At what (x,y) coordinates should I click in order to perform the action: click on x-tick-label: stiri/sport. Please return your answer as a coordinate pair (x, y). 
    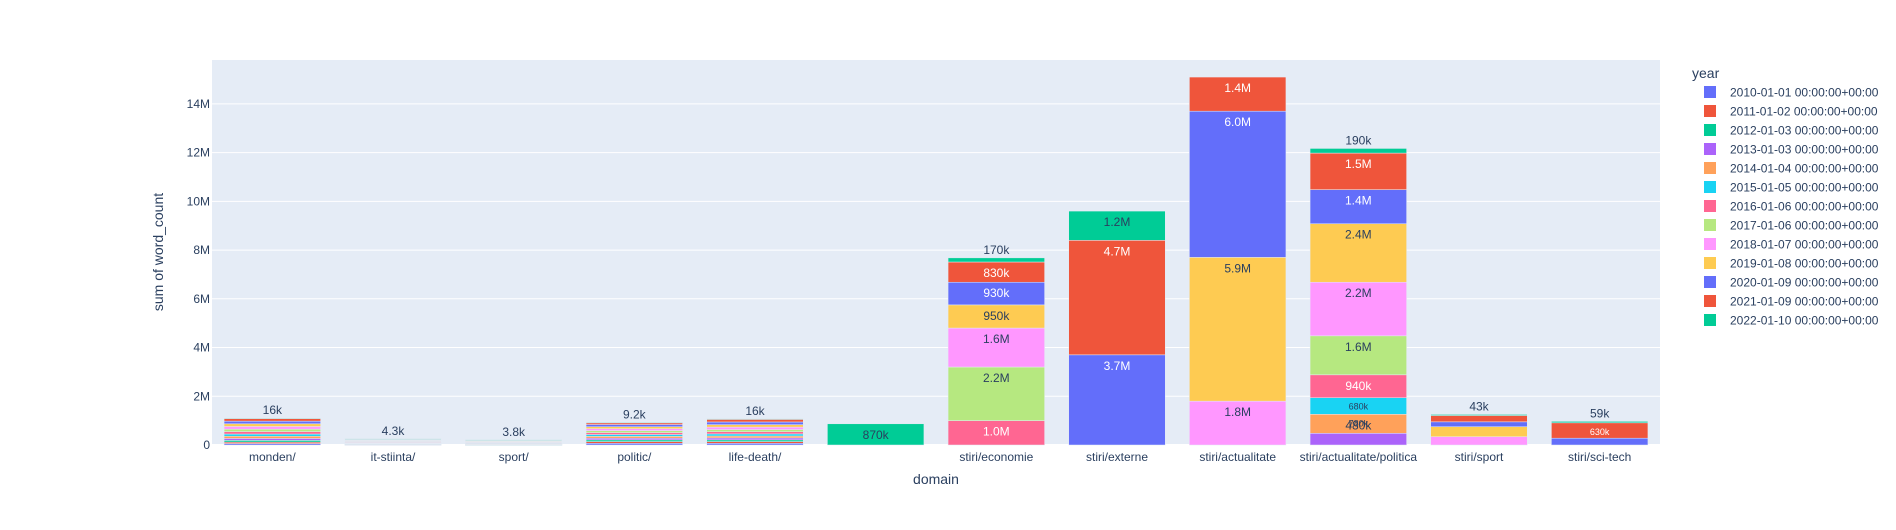
    Looking at the image, I should click on (1479, 457).